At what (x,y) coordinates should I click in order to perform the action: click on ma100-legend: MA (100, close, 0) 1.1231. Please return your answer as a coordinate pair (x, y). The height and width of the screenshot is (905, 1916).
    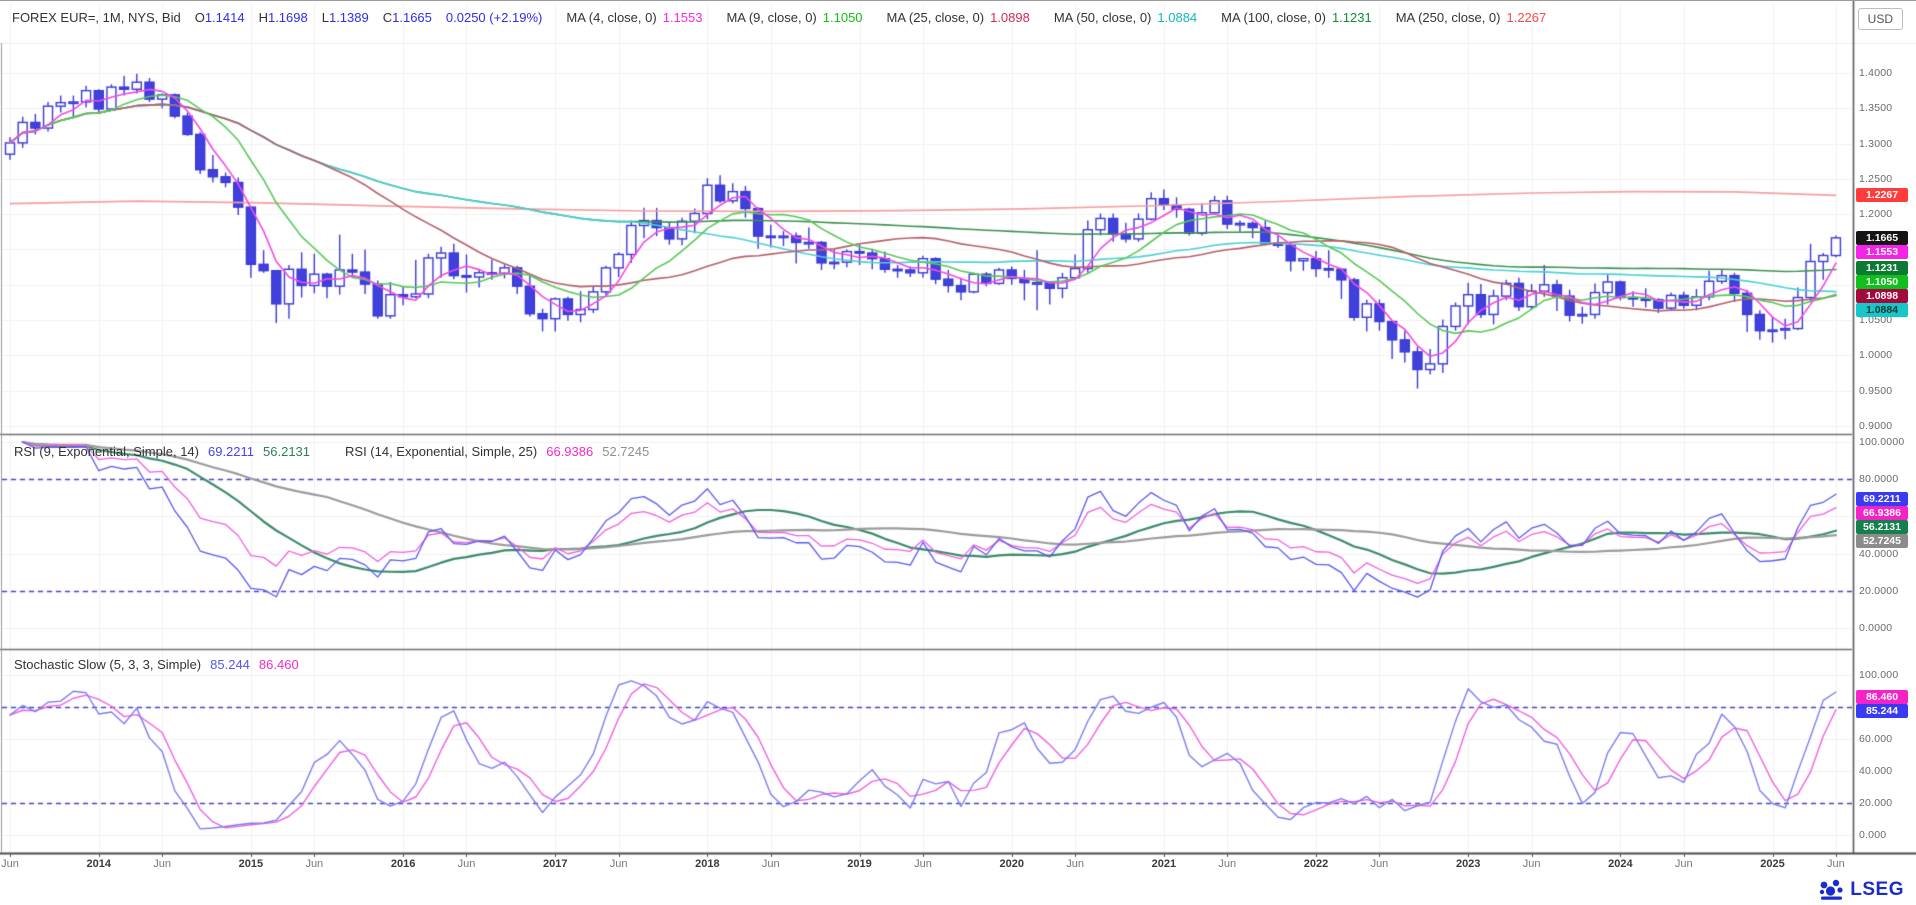
    Looking at the image, I should click on (1296, 17).